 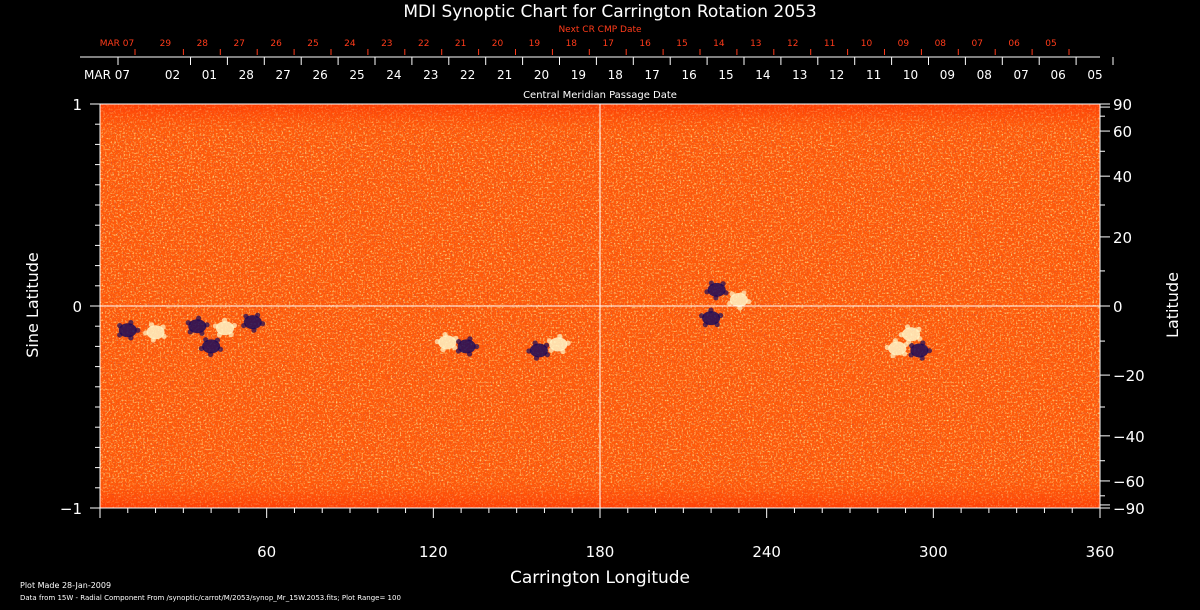 What do you see at coordinates (688, 75) in the screenshot?
I see `cmp-tick-label: 16` at bounding box center [688, 75].